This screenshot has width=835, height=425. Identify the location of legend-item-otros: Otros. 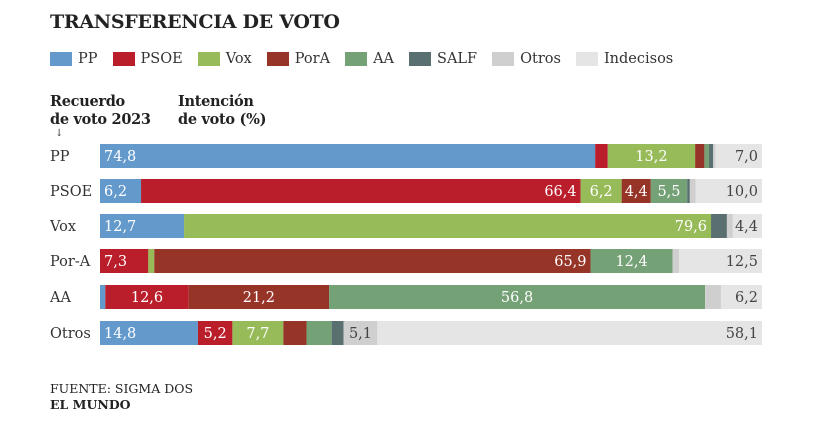
(526, 59).